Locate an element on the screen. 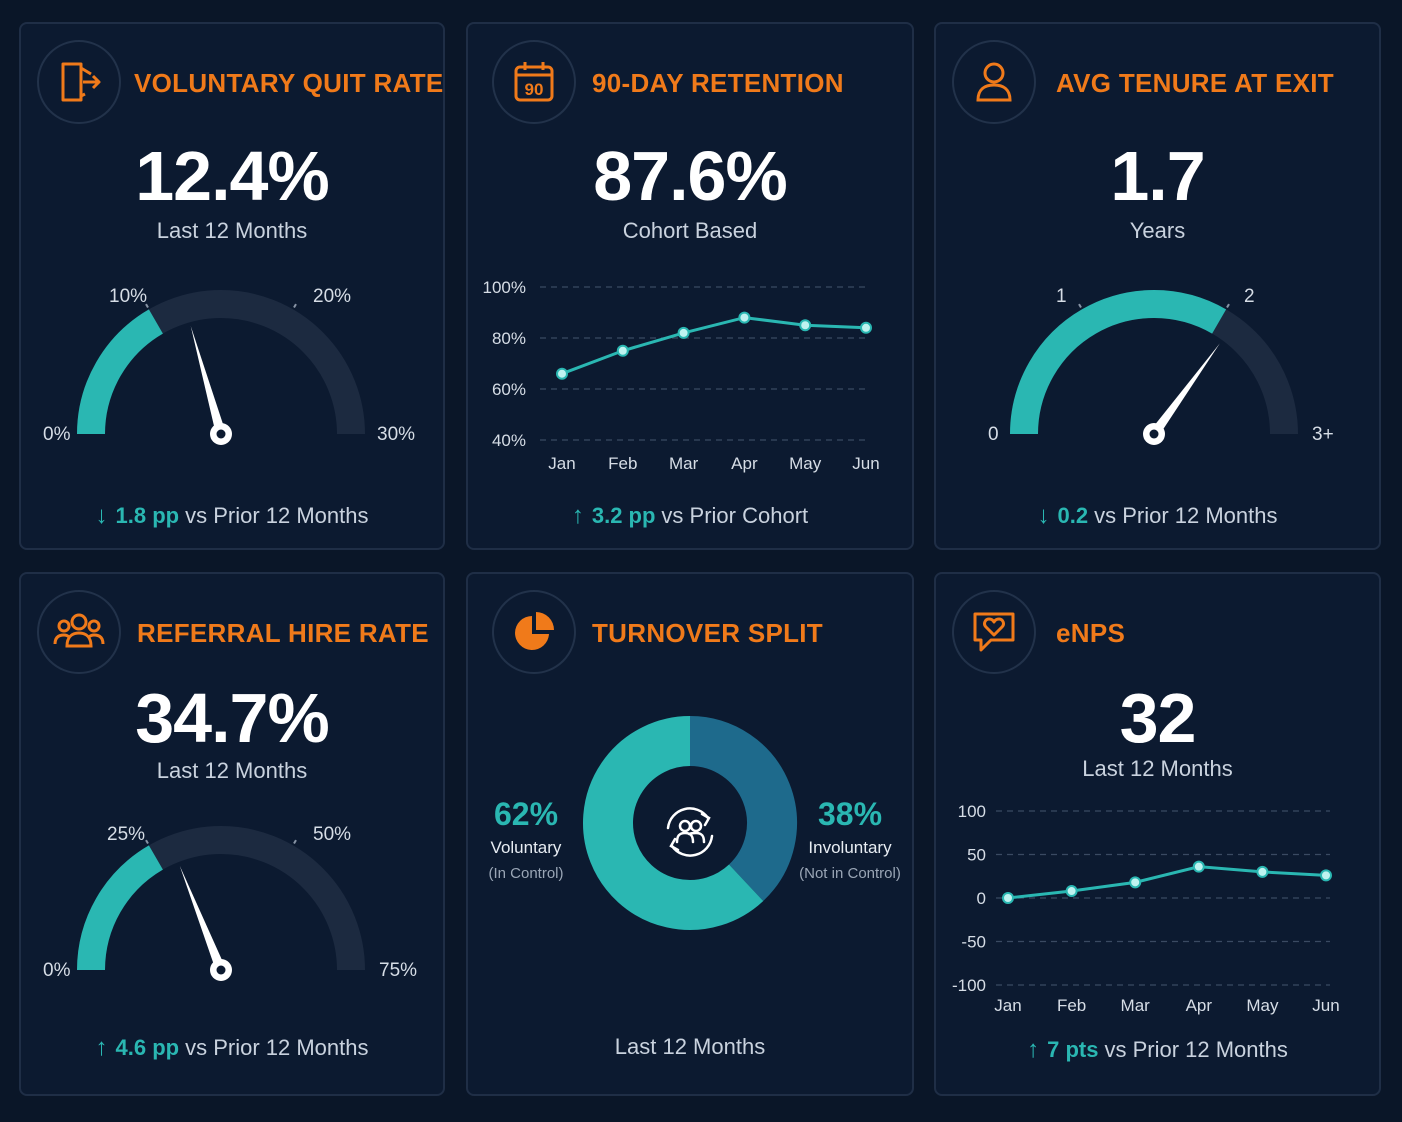 Image resolution: width=1402 pixels, height=1122 pixels. people-group-icon is located at coordinates (79, 632).